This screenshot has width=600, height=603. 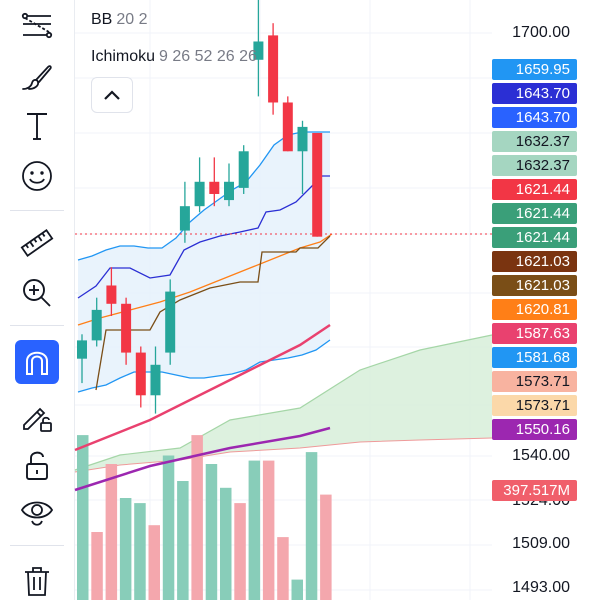 I want to click on collapse-legend-button, so click(x=112, y=95).